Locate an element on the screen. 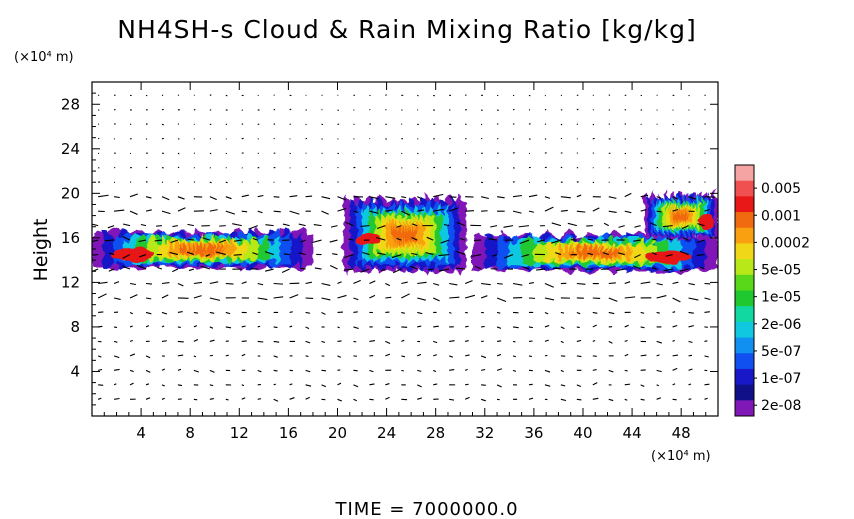  x-tick-label: 20 is located at coordinates (337, 433).